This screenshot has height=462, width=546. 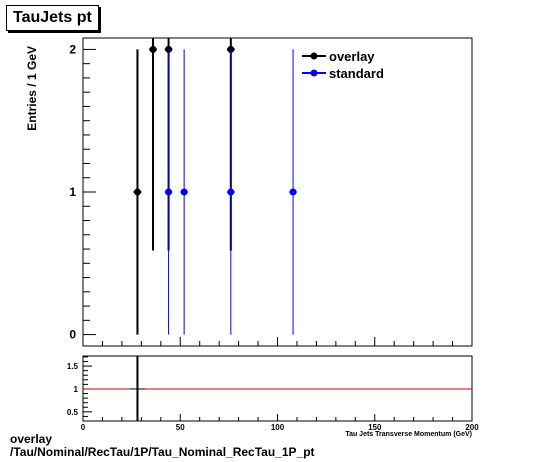 I want to click on y-tick-label: 0.5, so click(x=73, y=412).